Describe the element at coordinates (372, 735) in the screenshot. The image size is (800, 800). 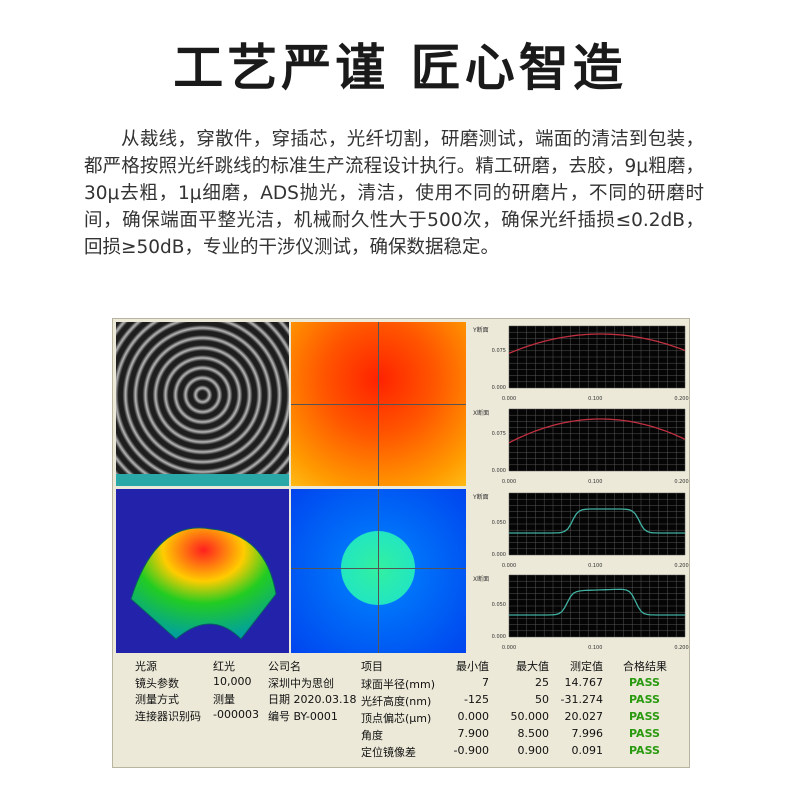
I see `results-cell: 角度` at that location.